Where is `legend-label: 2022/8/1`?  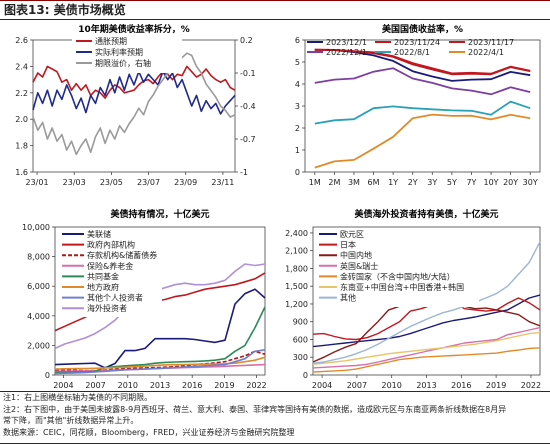
legend-label: 2022/8/1 is located at coordinates (412, 52).